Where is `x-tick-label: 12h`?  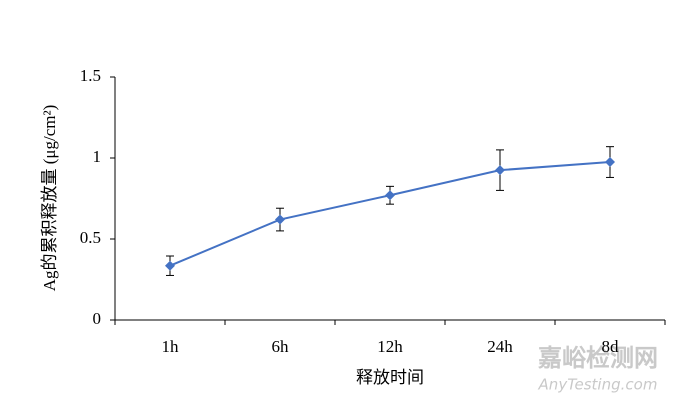 x-tick-label: 12h is located at coordinates (390, 346).